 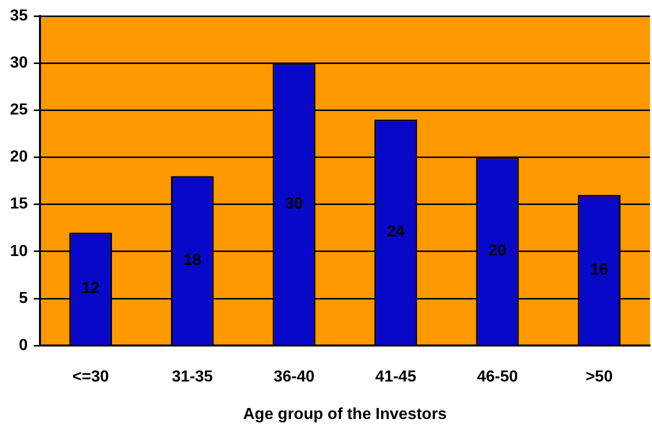 What do you see at coordinates (294, 377) in the screenshot?
I see `x-tick-label: 36-40` at bounding box center [294, 377].